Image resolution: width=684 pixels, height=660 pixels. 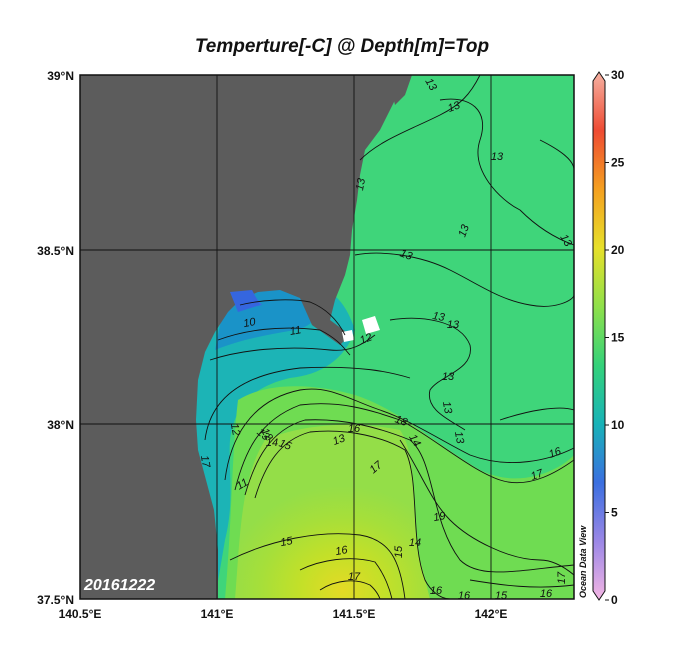 What do you see at coordinates (521, 583) in the screenshot?
I see `contour-16-se` at bounding box center [521, 583].